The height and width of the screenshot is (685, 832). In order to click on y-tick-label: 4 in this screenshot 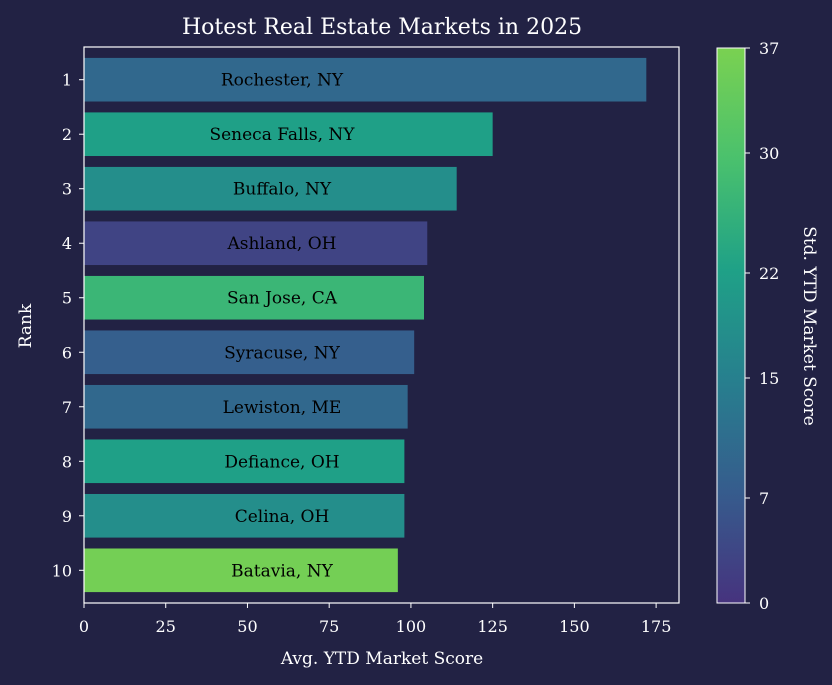, I will do `click(67, 243)`.